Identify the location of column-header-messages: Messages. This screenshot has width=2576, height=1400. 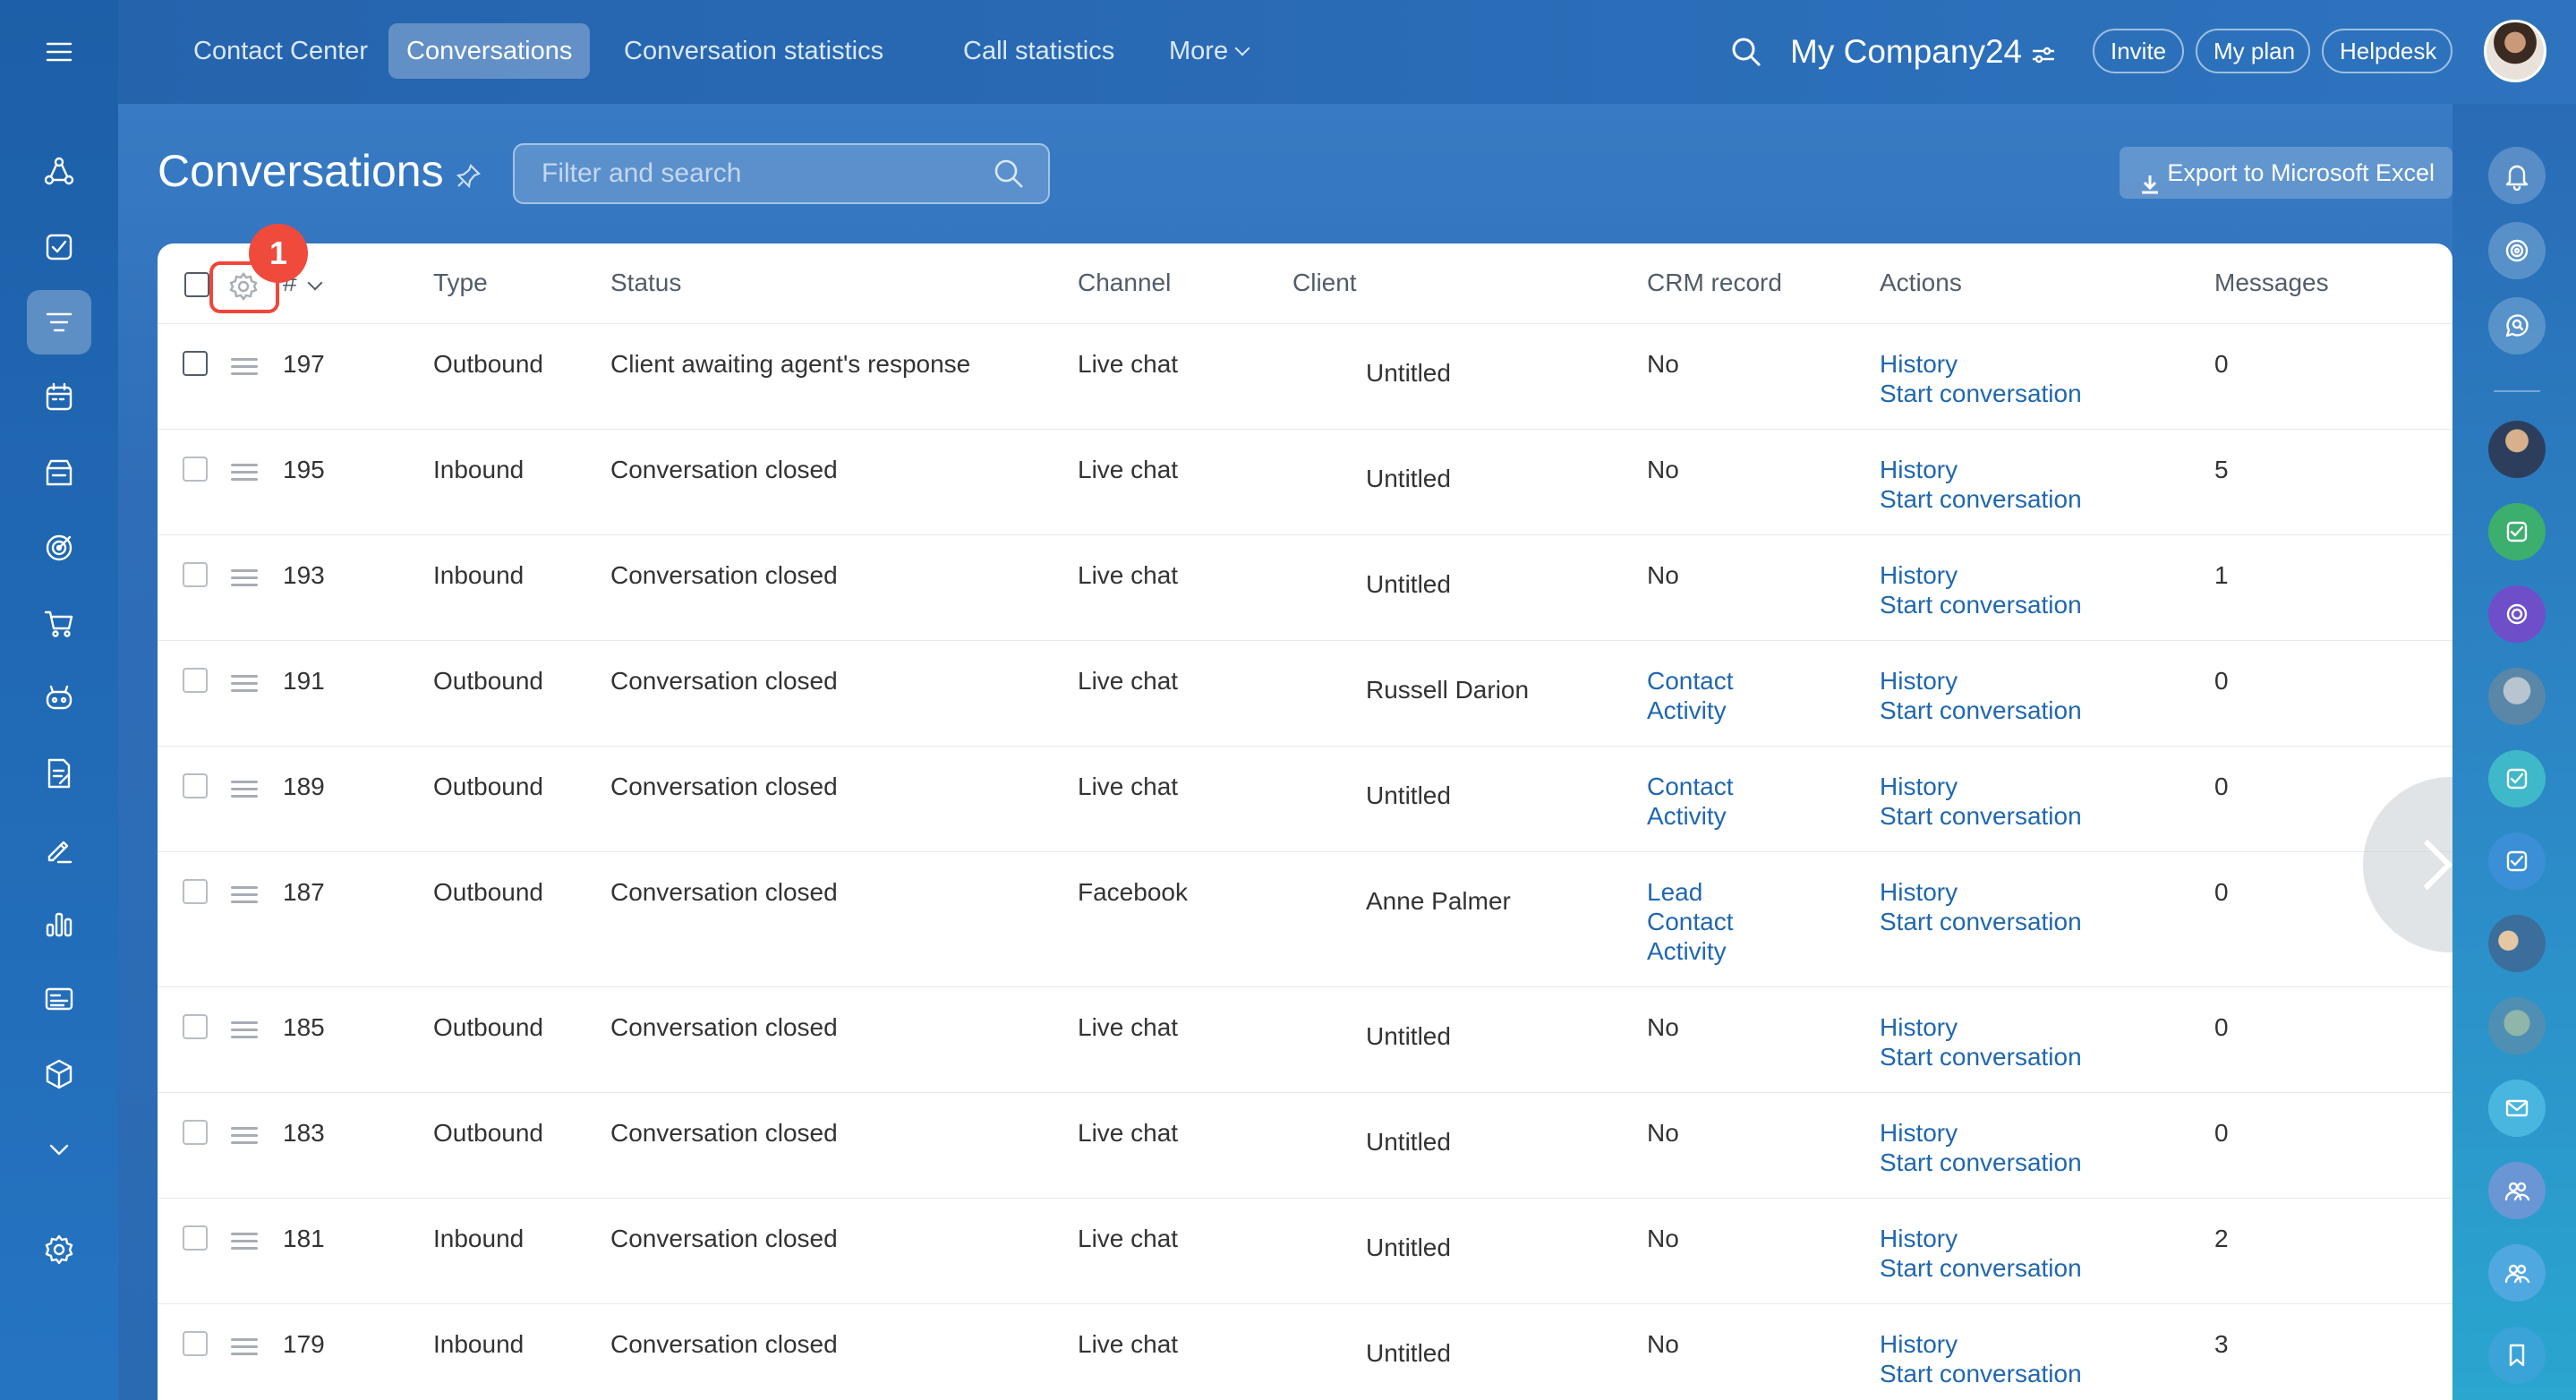
(2271, 282).